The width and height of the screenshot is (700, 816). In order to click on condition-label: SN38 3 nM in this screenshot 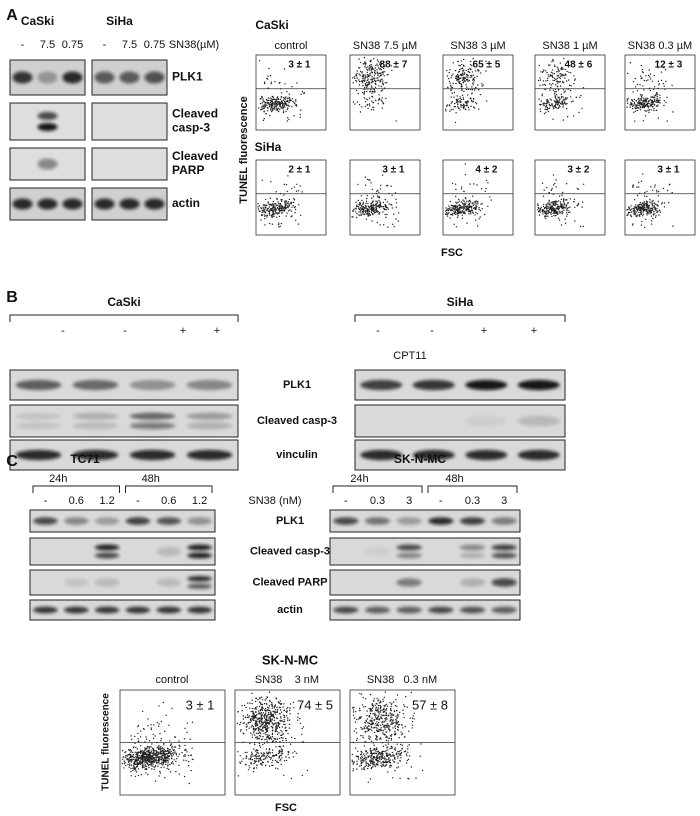, I will do `click(287, 680)`.